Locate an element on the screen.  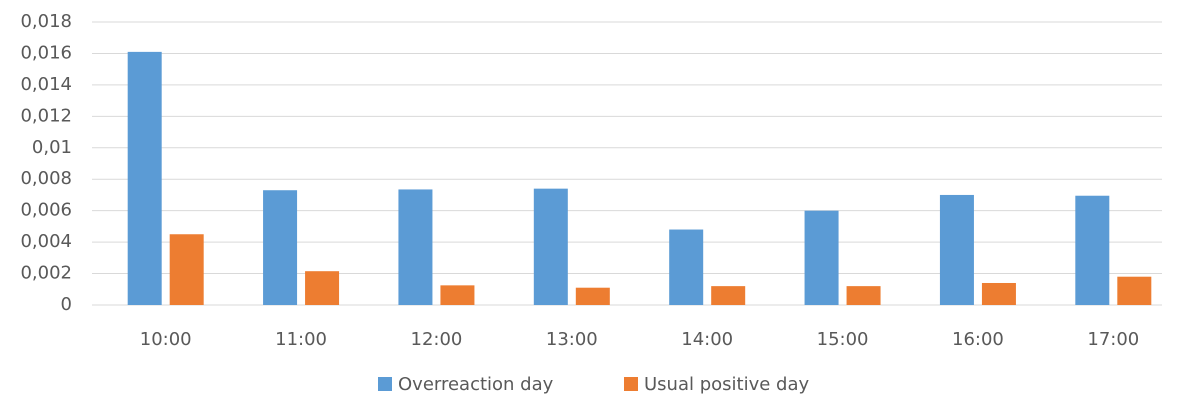
y-tick-label: 0,014 is located at coordinates (46, 84).